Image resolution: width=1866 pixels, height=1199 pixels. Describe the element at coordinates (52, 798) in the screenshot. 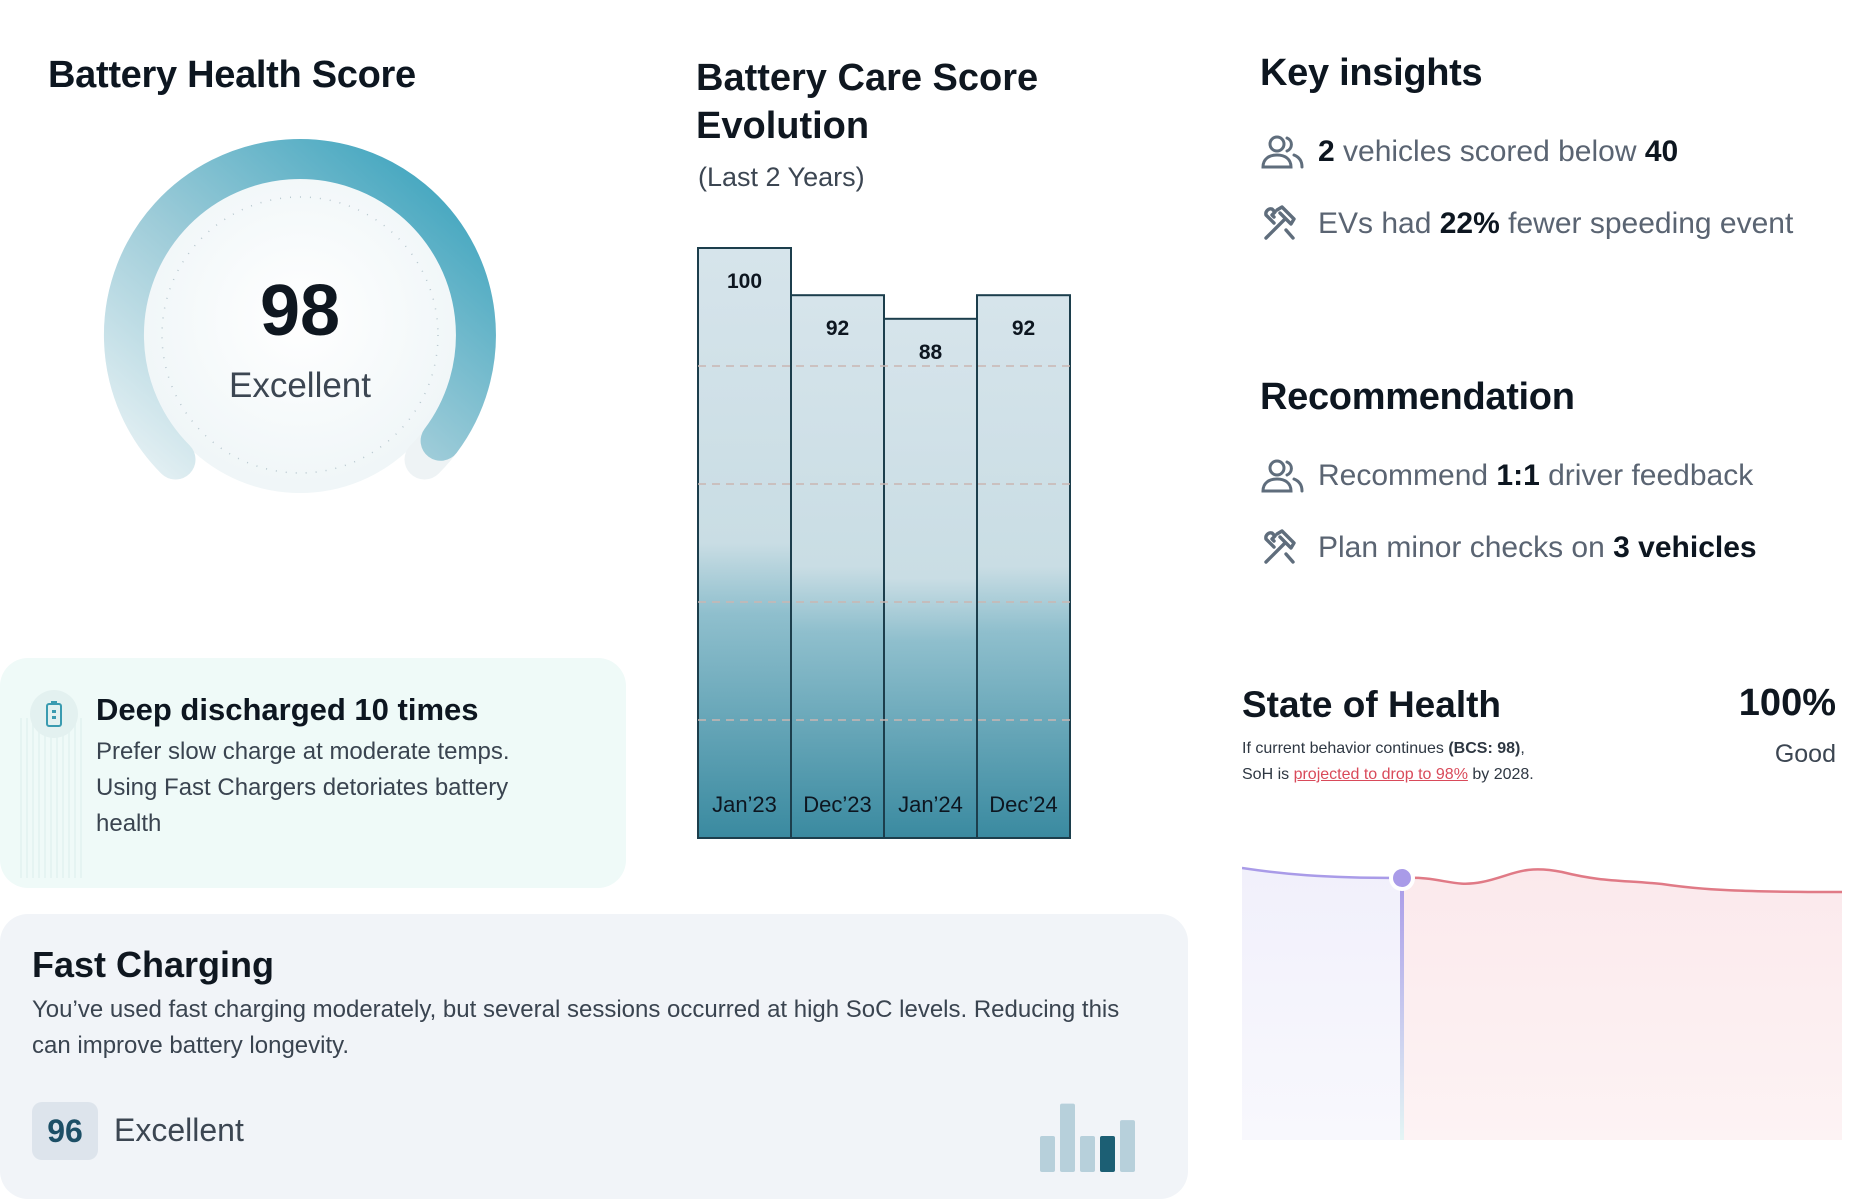

I see `decorative-stripes` at that location.